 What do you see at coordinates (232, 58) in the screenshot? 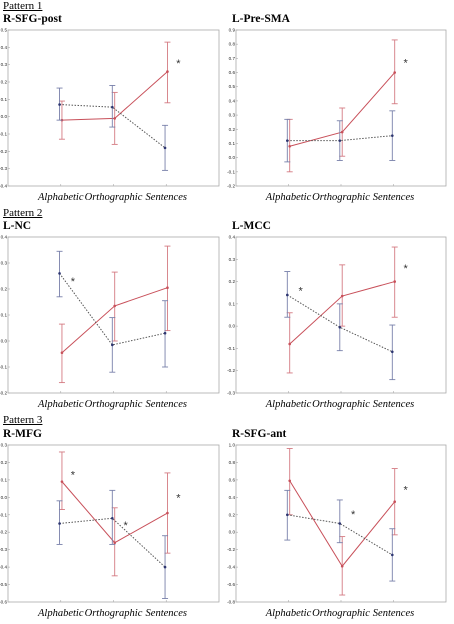
I see `y-tick-label: 0.7` at bounding box center [232, 58].